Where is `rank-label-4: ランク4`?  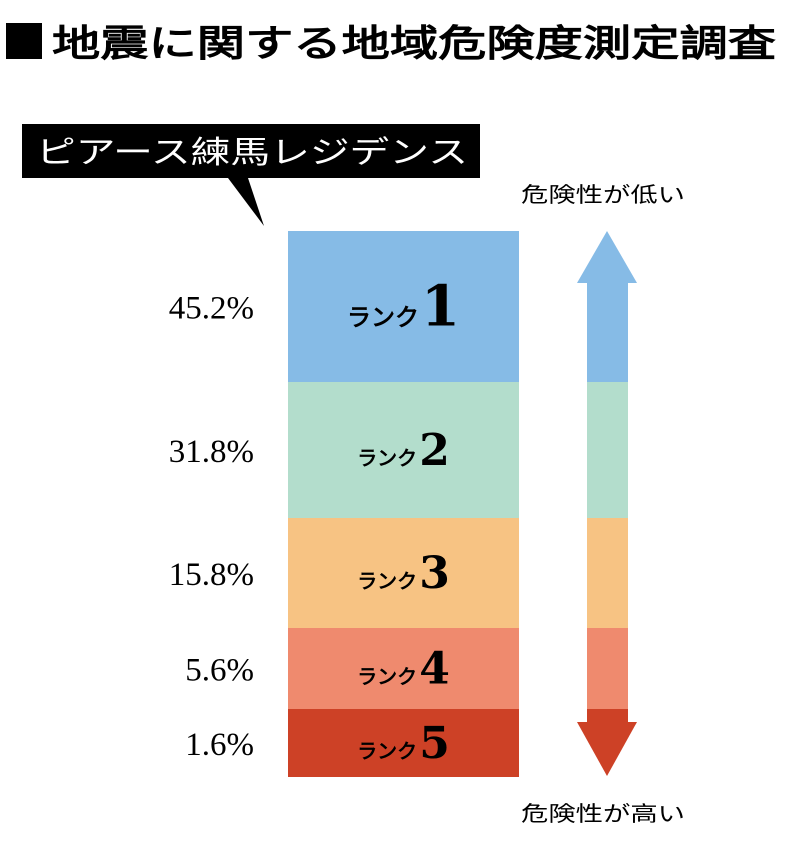
rank-label-4: ランク4 is located at coordinates (403, 668).